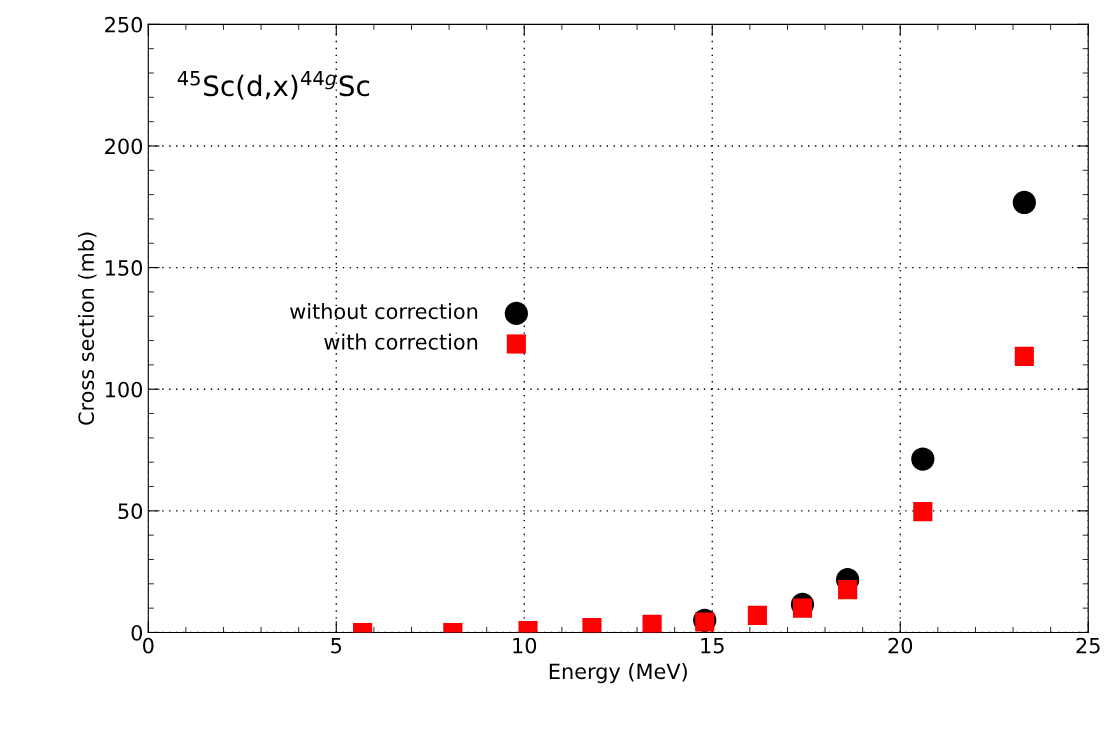 The height and width of the screenshot is (738, 1115). I want to click on annotation: $^{45}$Sc(d,x)$^{44g}$Sc, so click(273, 85).